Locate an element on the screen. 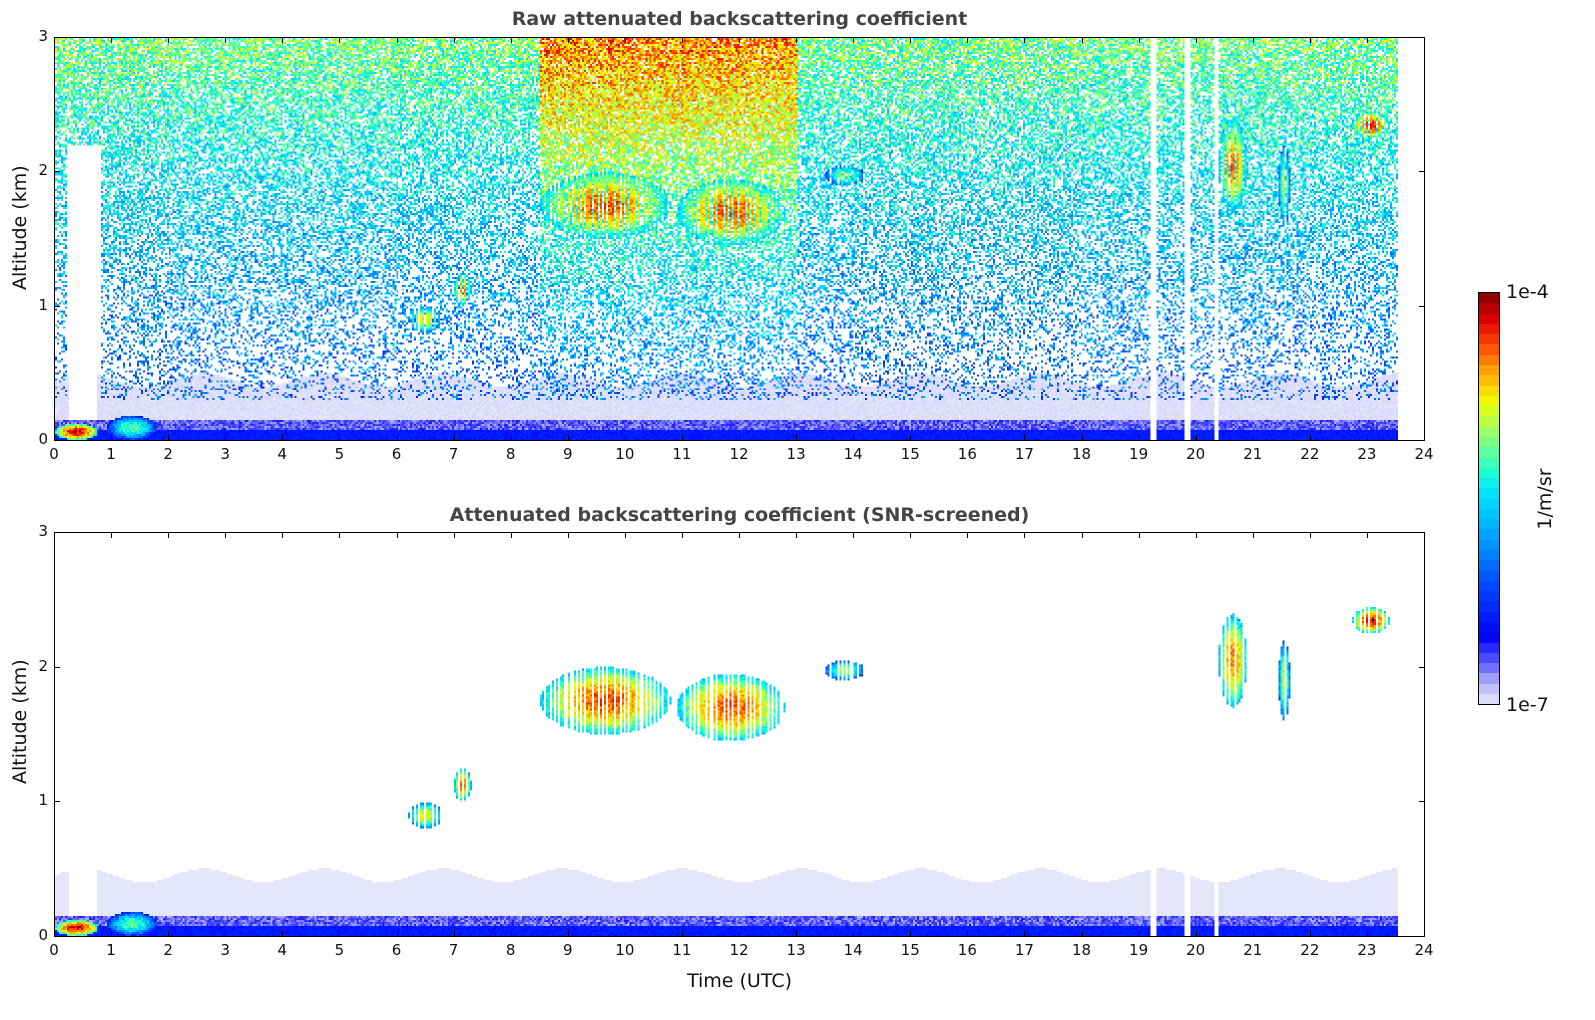 The height and width of the screenshot is (1020, 1595). x-tick-label: 15 is located at coordinates (910, 950).